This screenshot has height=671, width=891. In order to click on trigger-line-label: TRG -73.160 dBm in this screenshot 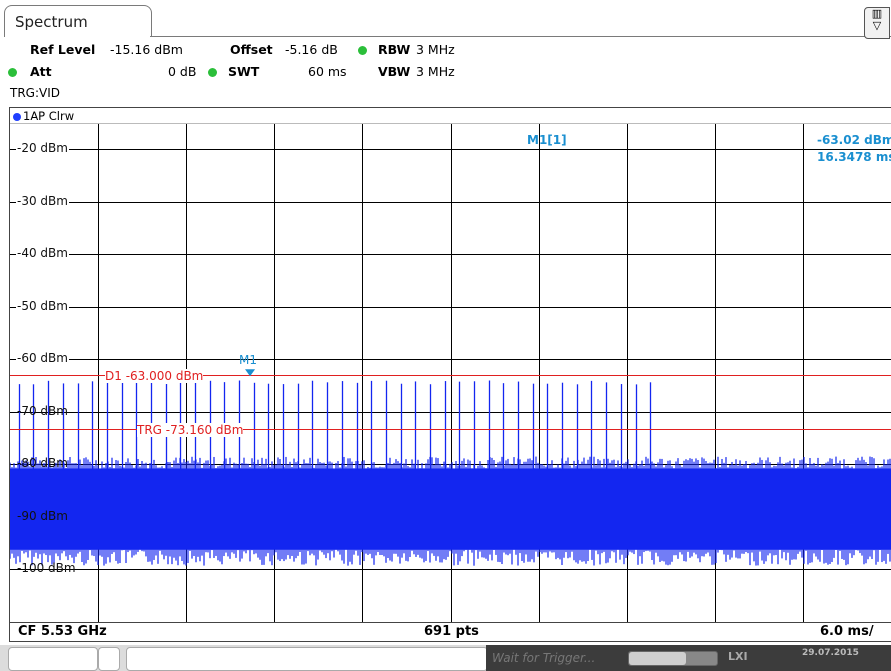, I will do `click(190, 429)`.